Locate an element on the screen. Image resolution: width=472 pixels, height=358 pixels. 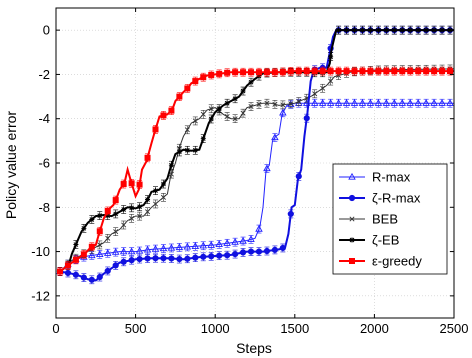
x-tick-label: 500 is located at coordinates (136, 328).